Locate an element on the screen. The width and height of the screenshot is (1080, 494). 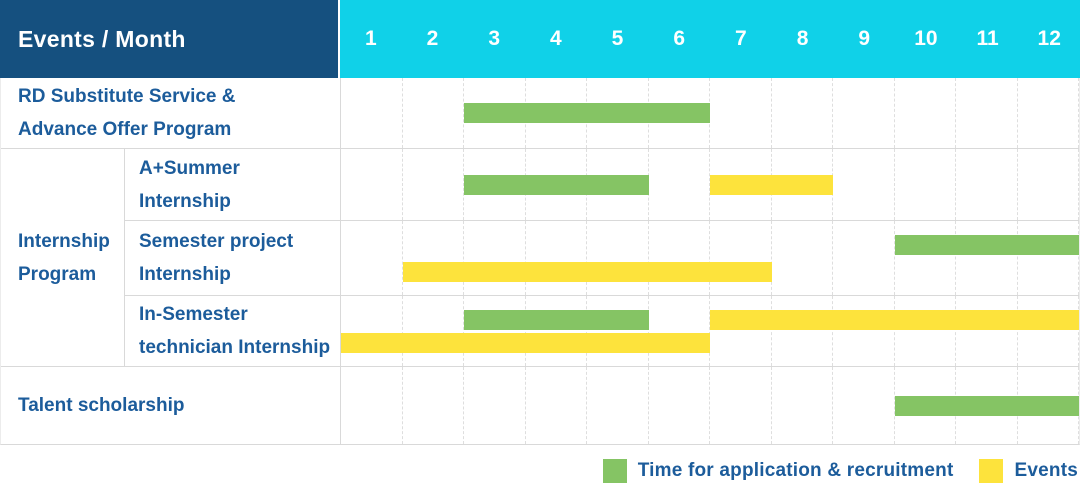
events-swatch-icon is located at coordinates (991, 471).